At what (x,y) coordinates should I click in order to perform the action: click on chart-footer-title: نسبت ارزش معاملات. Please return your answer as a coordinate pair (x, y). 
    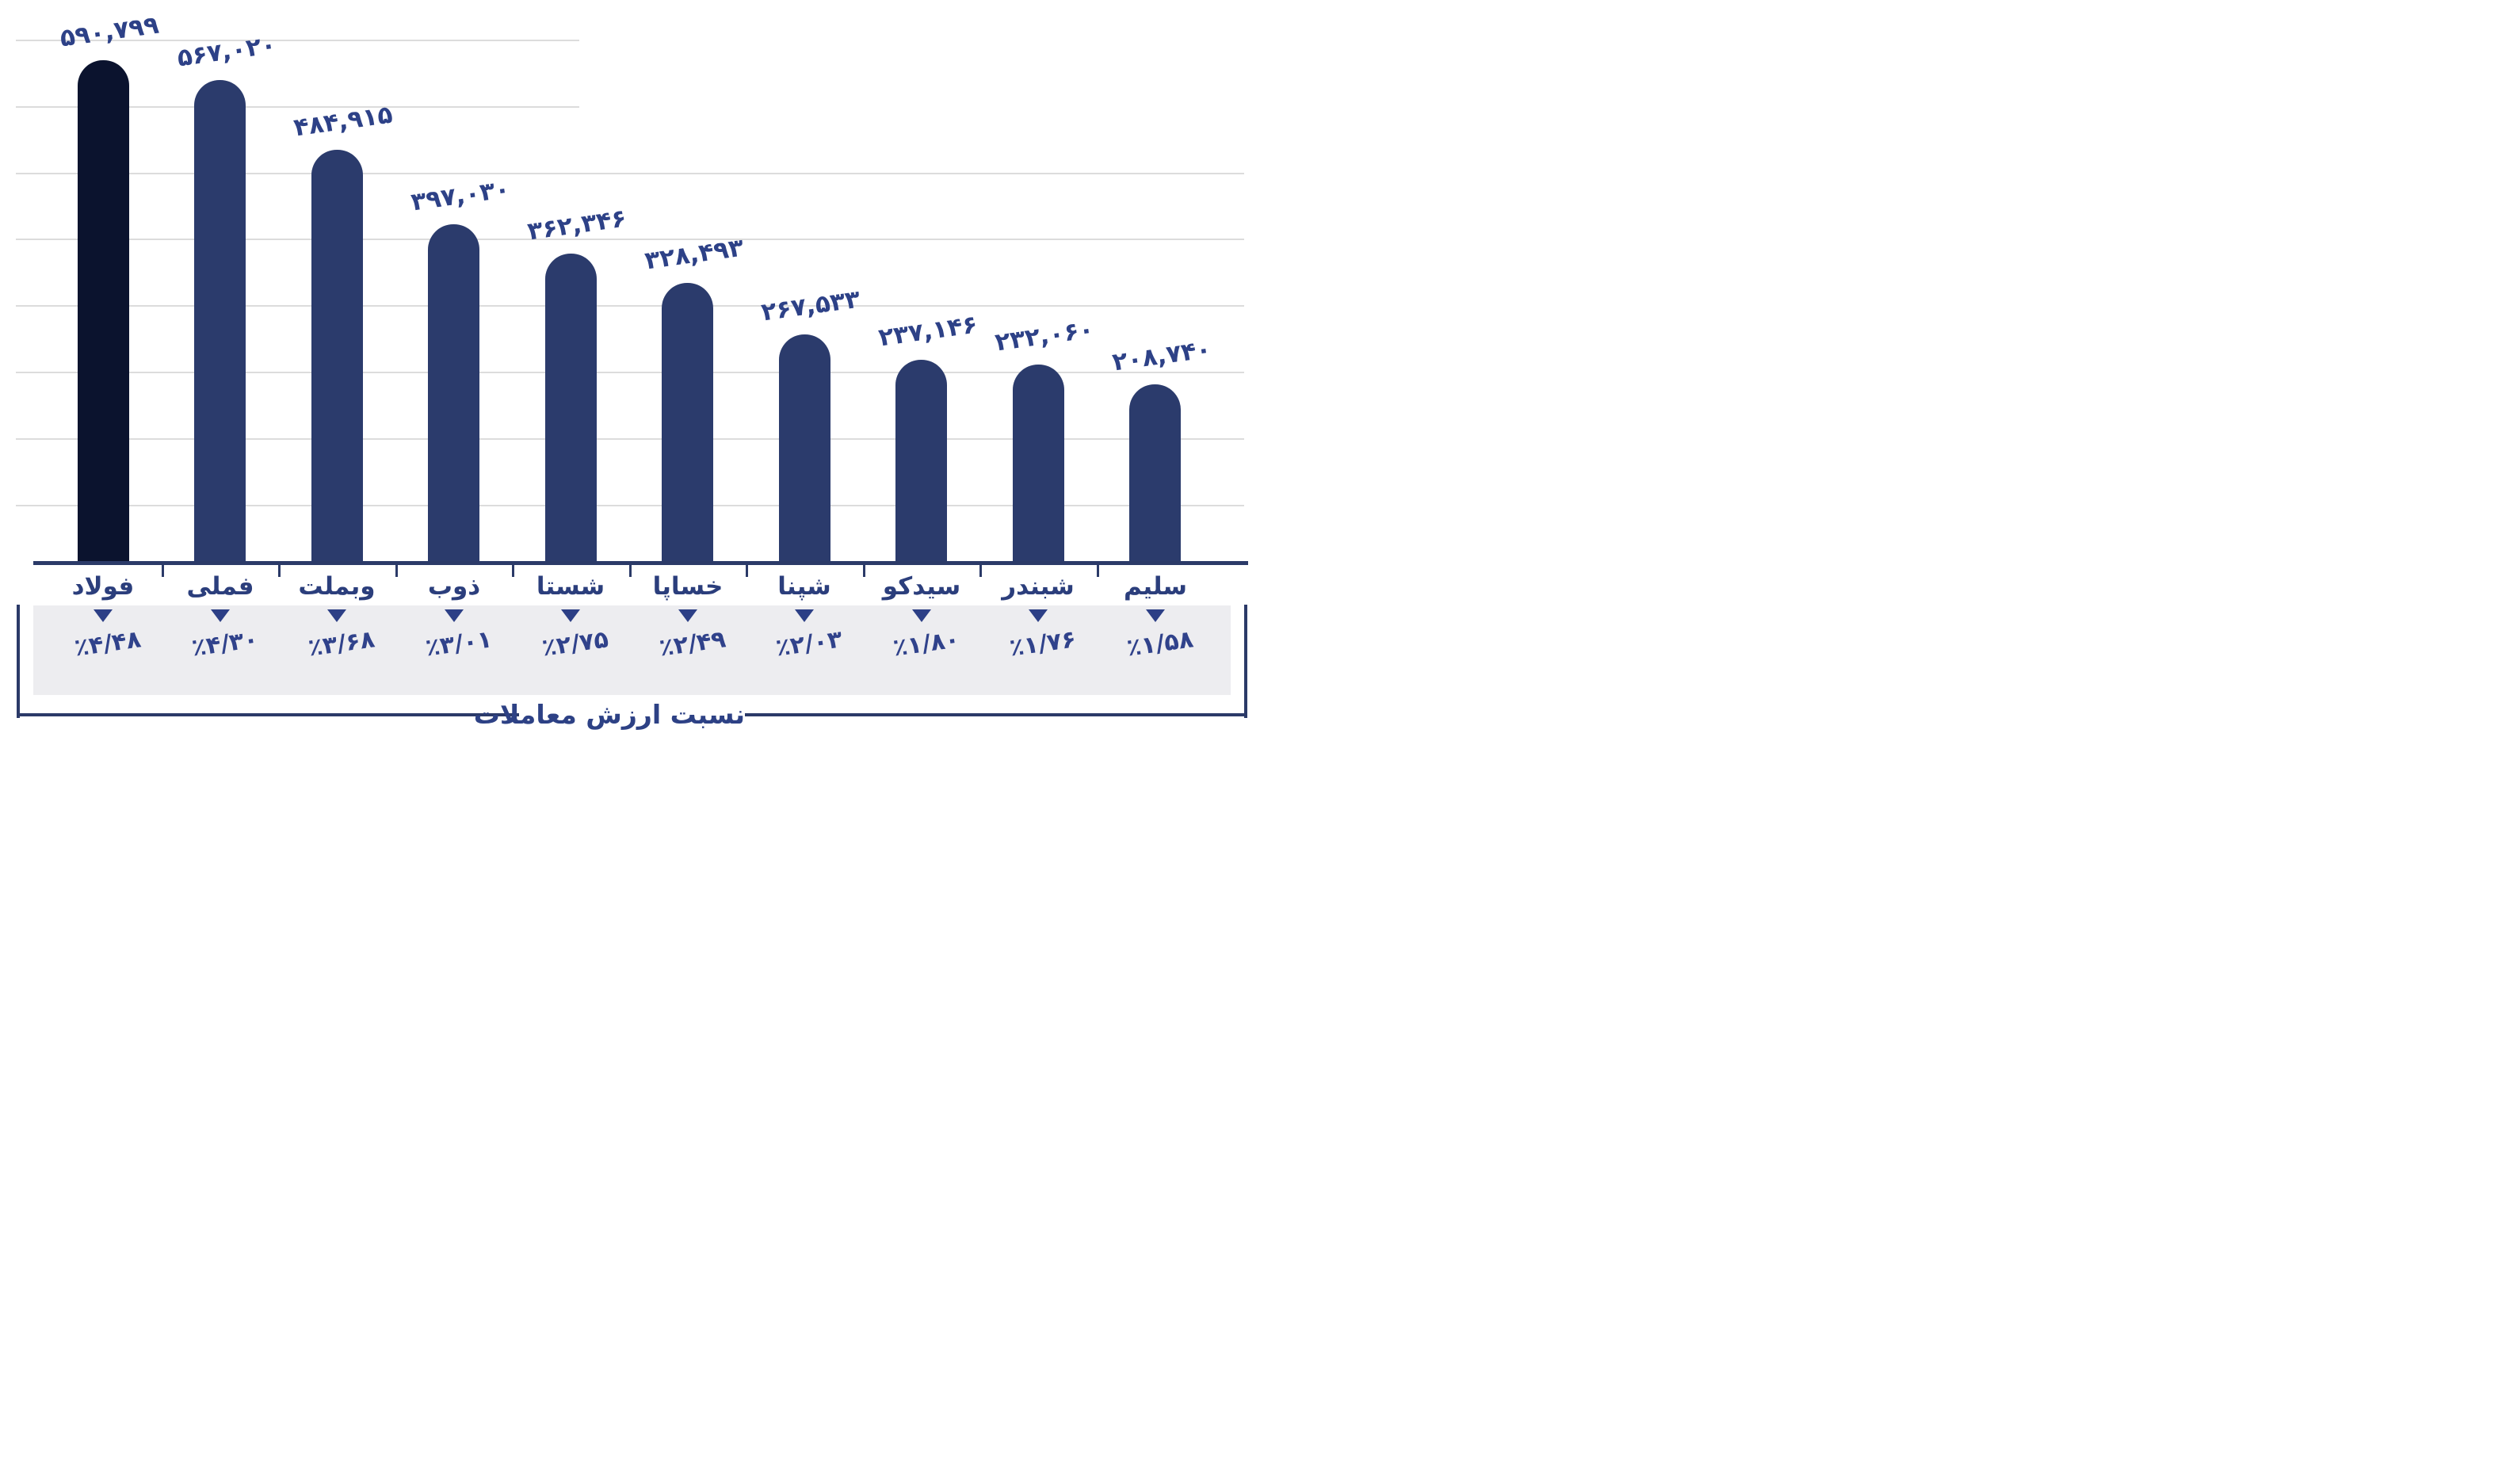
    Looking at the image, I should click on (609, 714).